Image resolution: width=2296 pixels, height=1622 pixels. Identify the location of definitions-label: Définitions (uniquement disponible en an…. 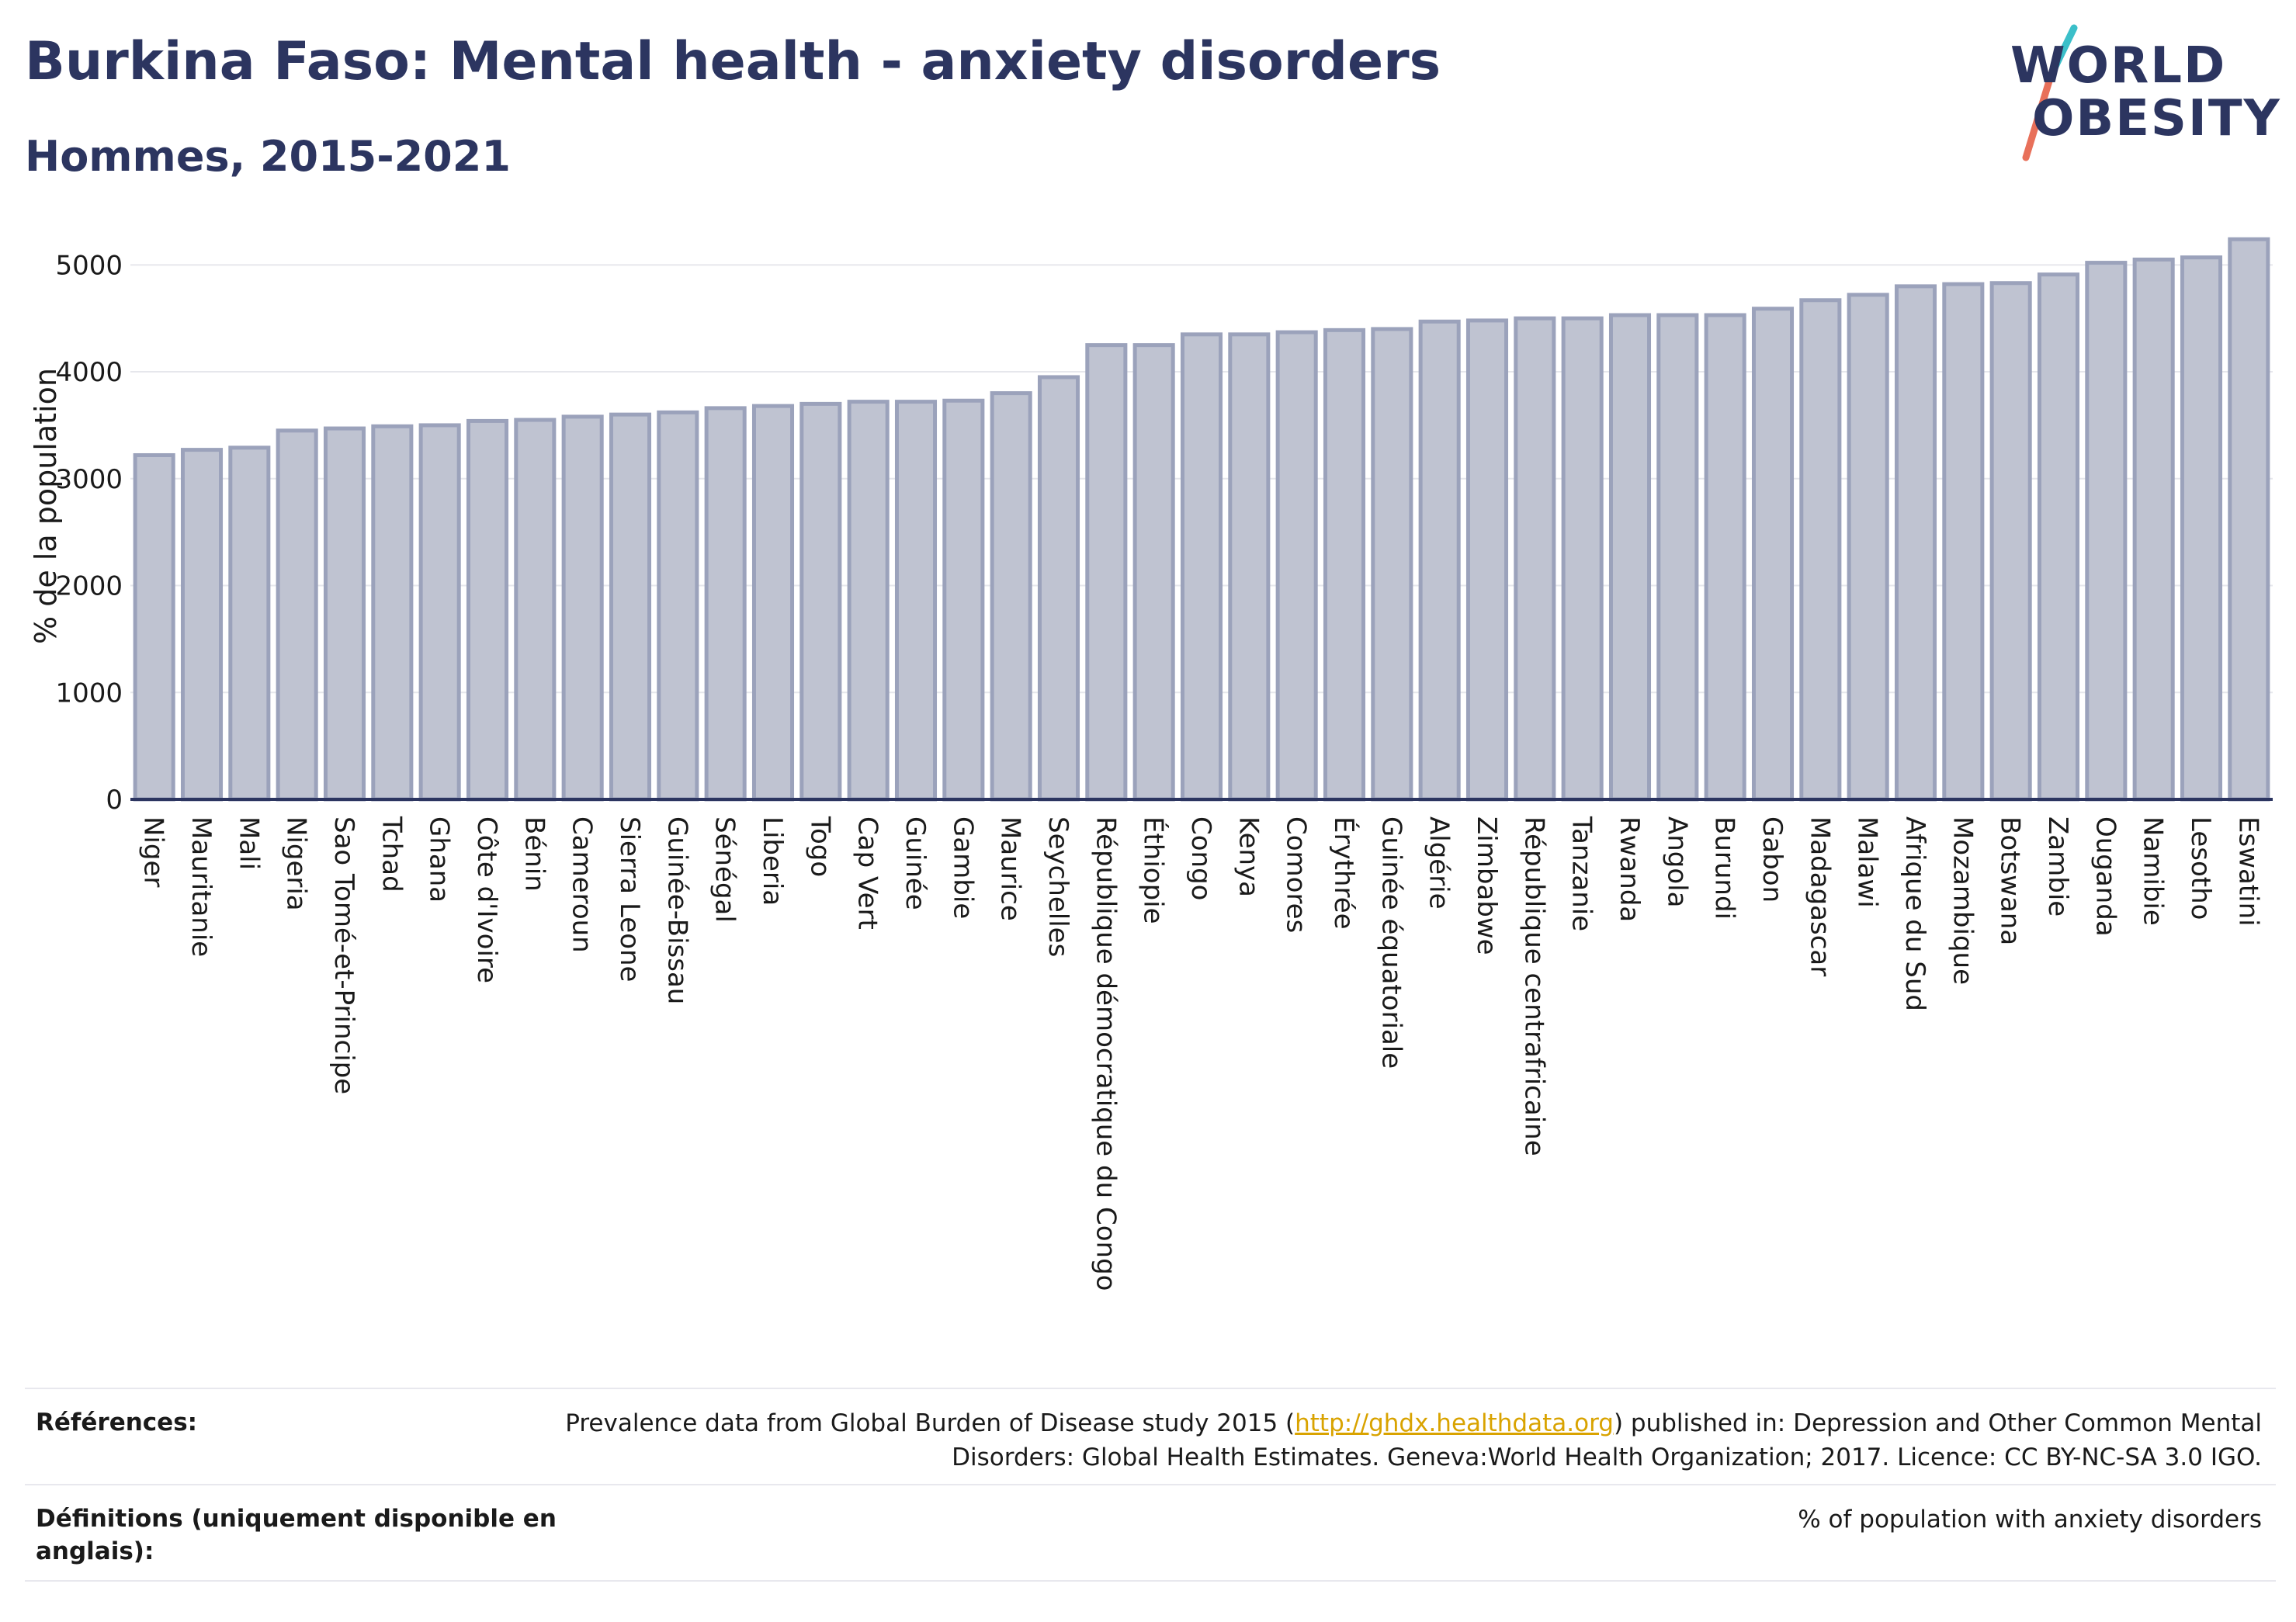
(296, 1535).